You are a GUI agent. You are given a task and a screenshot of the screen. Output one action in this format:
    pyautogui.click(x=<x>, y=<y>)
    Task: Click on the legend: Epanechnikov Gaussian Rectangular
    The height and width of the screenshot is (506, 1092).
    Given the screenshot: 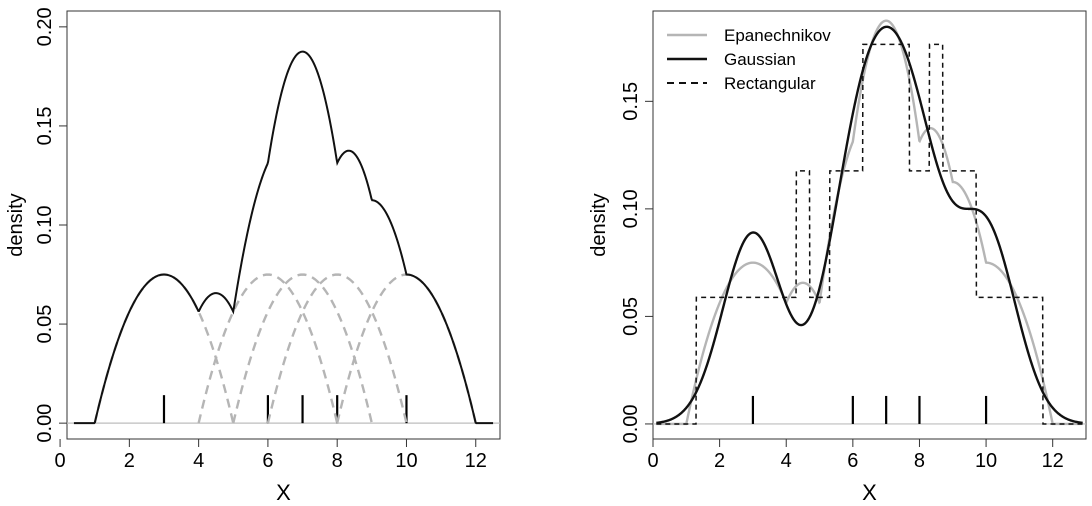 What is the action you would take?
    pyautogui.click(x=749, y=59)
    